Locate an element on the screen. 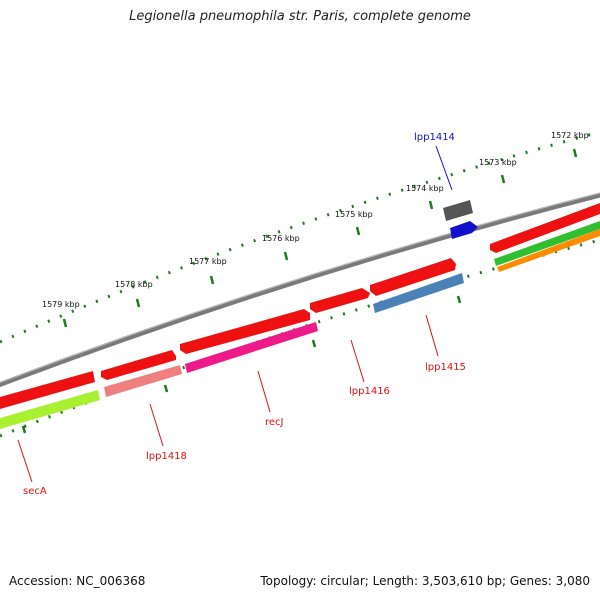 The image size is (600, 600). gene-forward-e is located at coordinates (413, 277).